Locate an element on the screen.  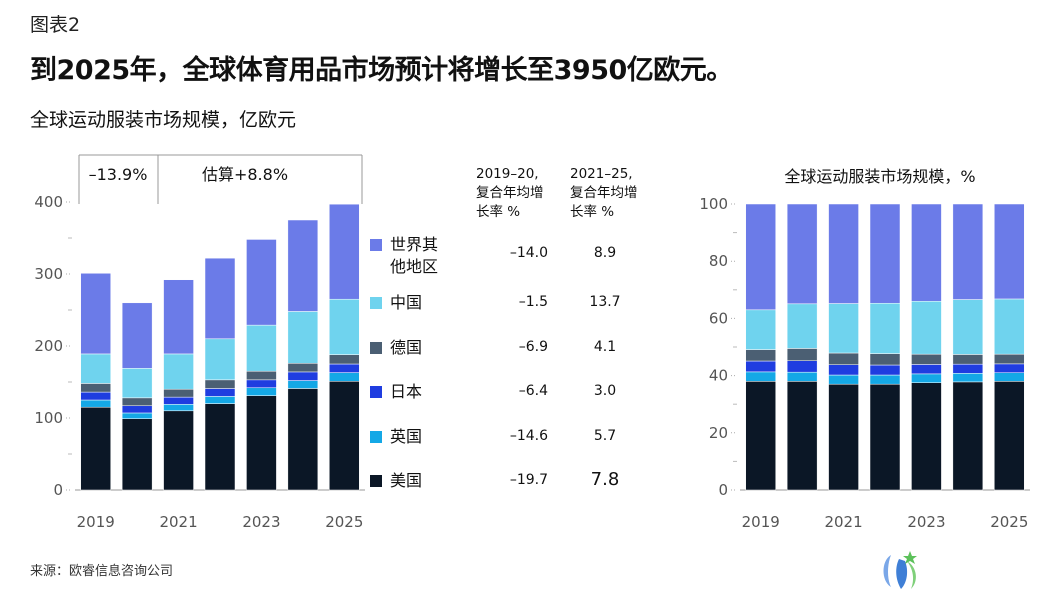
y-tick-label: 40 is located at coordinates (718, 376).